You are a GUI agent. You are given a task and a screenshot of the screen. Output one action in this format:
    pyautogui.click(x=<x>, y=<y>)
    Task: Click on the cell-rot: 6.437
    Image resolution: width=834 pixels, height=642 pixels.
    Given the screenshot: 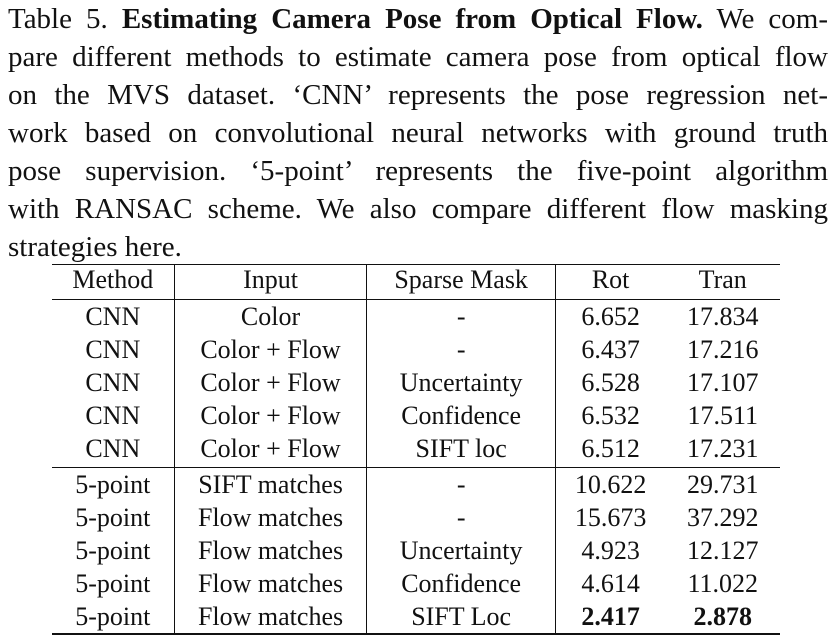 What is the action you would take?
    pyautogui.click(x=610, y=349)
    